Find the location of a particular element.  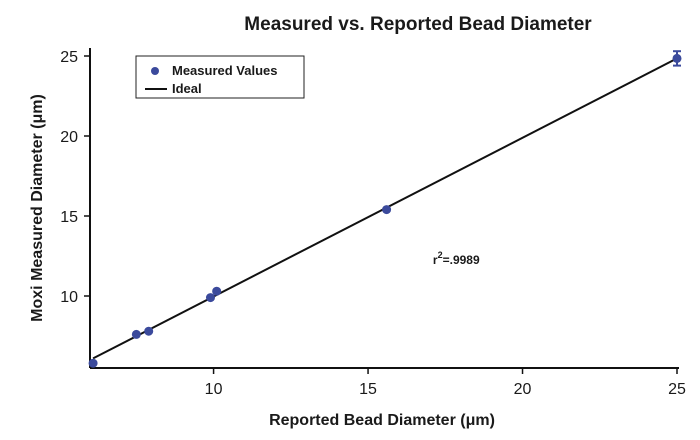

x-tick-label: 15 is located at coordinates (368, 389).